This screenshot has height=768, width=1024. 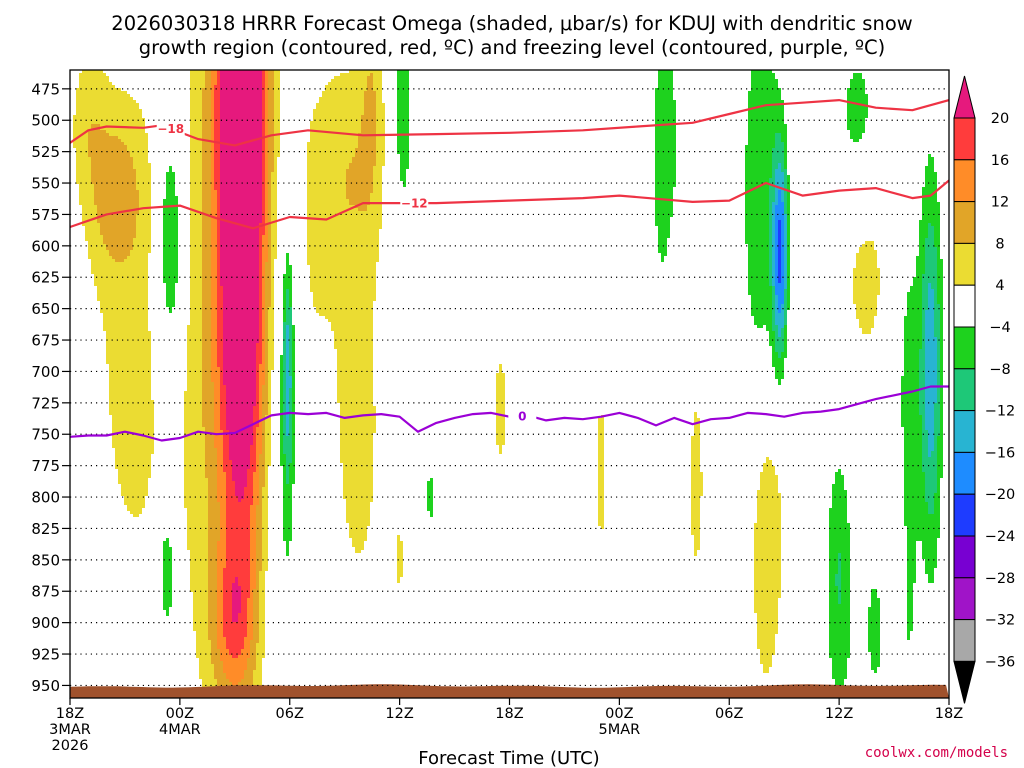 I want to click on x-tick-label: 00Z, so click(x=180, y=714).